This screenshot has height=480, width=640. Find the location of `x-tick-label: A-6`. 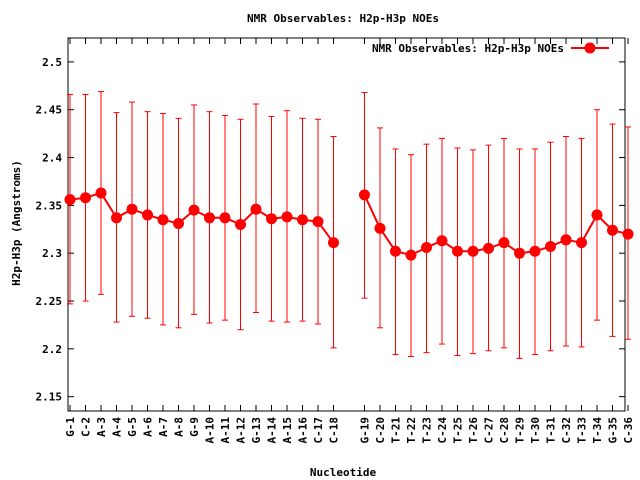

x-tick-label: A-6 is located at coordinates (148, 427).